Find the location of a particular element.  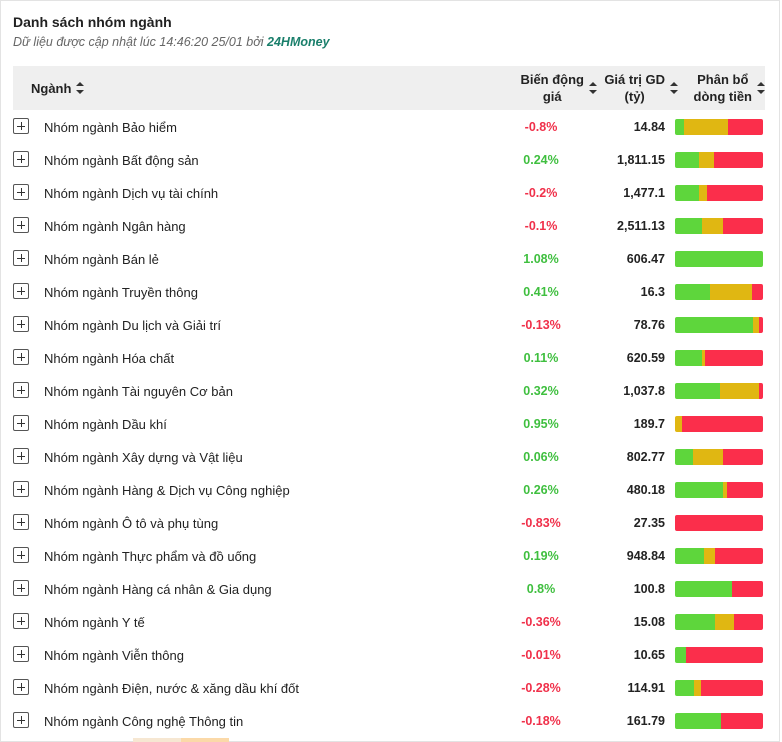

sector-name: Nhóm ngành Xây dựng và Vật liệu is located at coordinates (143, 457).